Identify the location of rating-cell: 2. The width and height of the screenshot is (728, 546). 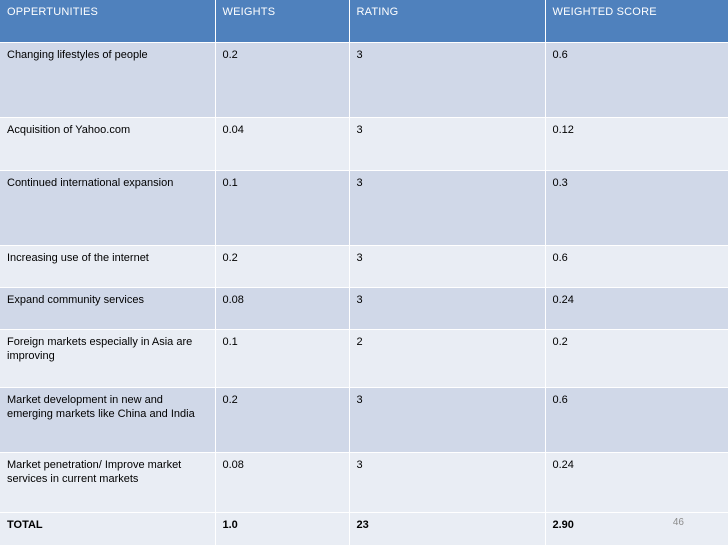
(447, 358).